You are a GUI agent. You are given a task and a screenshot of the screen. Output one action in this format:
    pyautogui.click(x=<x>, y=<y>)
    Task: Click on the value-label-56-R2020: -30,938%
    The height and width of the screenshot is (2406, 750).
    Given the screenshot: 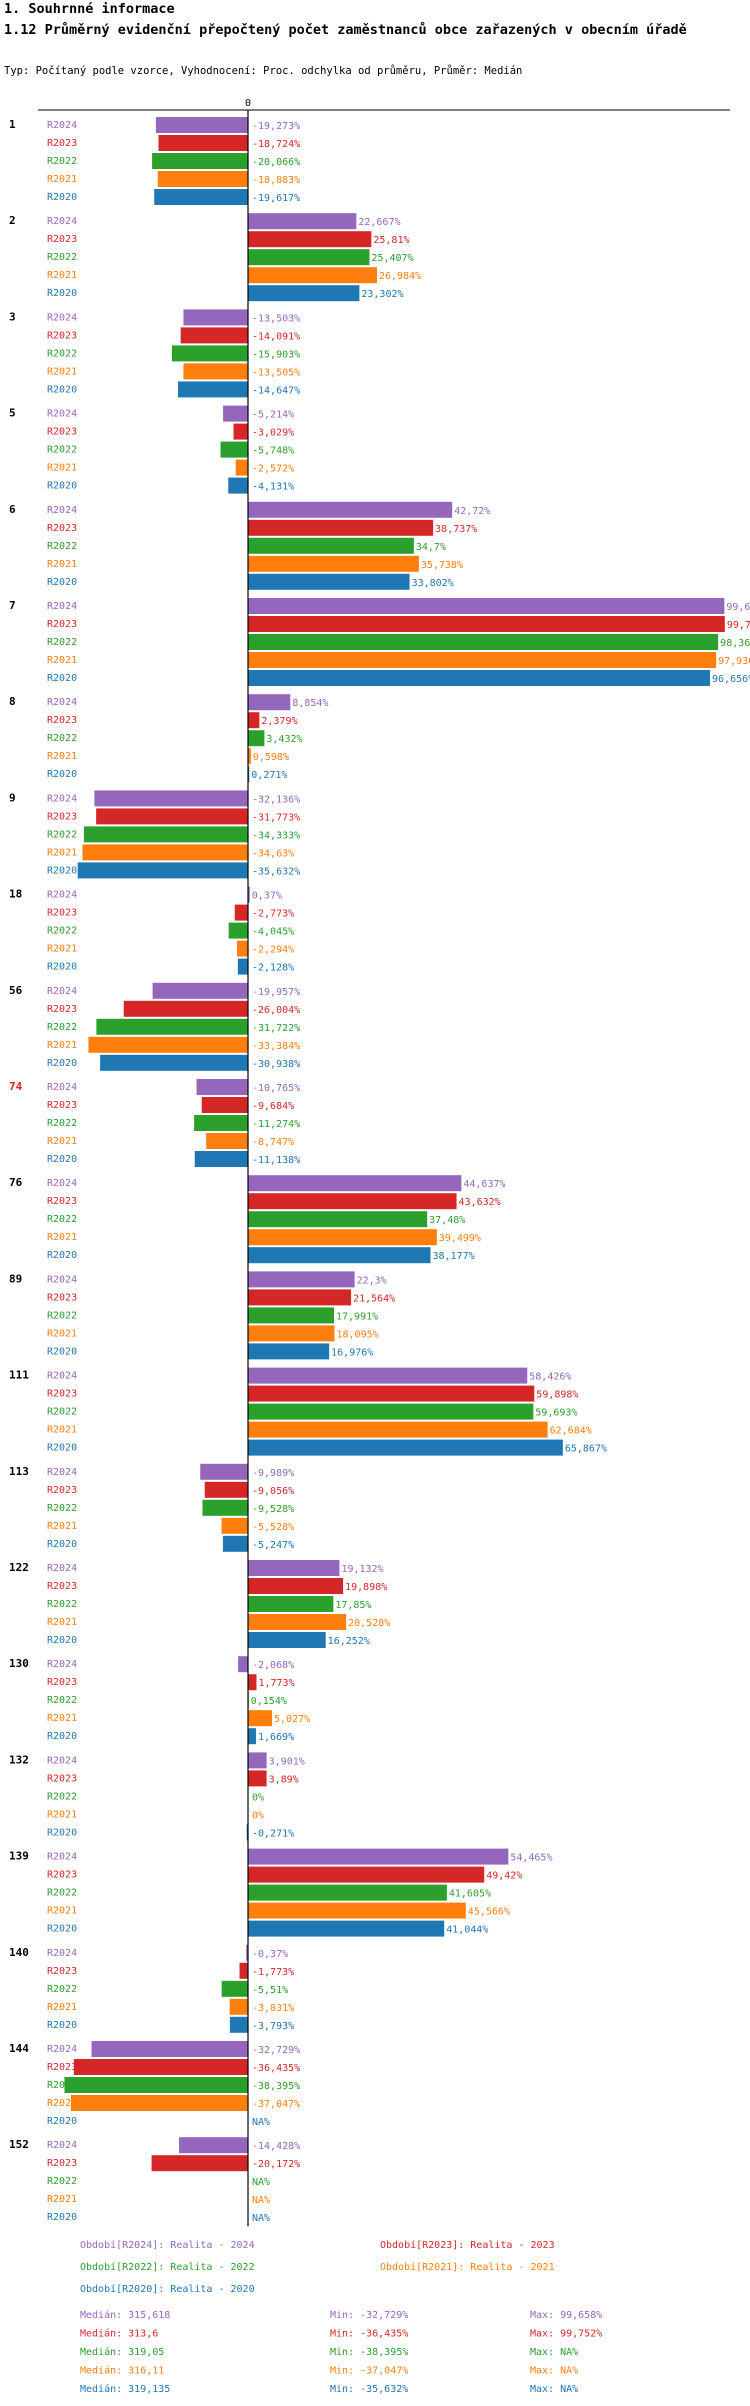 What is the action you would take?
    pyautogui.click(x=276, y=1064)
    